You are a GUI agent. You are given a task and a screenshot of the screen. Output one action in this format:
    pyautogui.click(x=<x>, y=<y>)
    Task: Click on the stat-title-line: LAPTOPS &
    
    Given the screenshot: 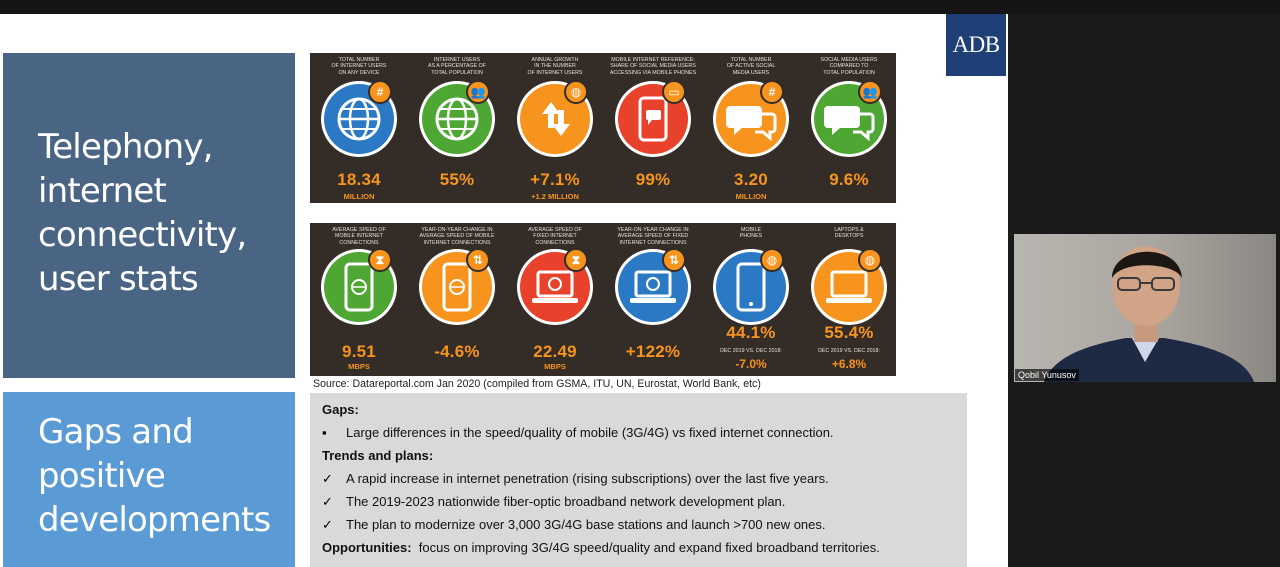 What is the action you would take?
    pyautogui.click(x=849, y=230)
    